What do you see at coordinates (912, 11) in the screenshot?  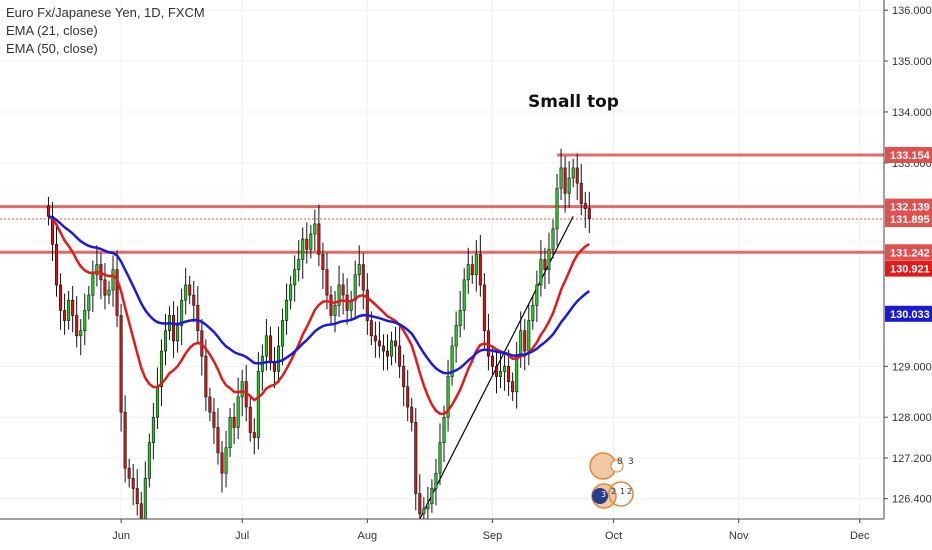 I see `y-tick-label: 136.000` at bounding box center [912, 11].